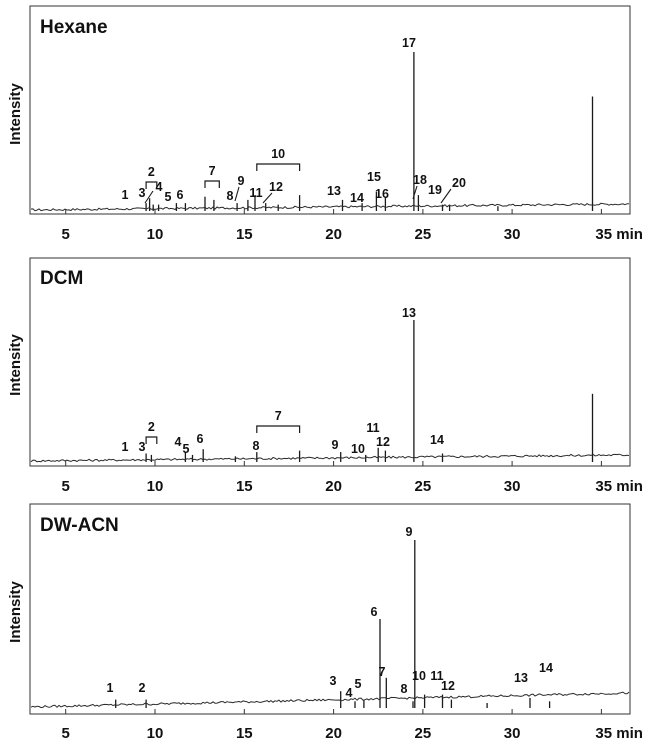  What do you see at coordinates (15, 612) in the screenshot?
I see `dw-acn-y-axis-label: Intensity` at bounding box center [15, 612].